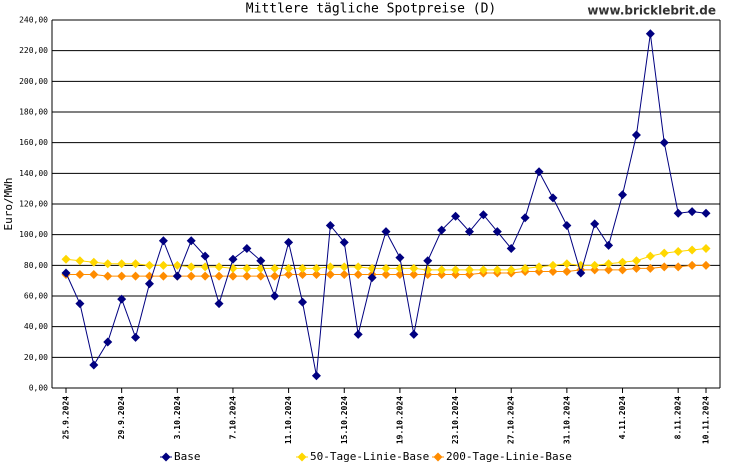 The height and width of the screenshot is (464, 750). What do you see at coordinates (66, 418) in the screenshot?
I see `x-tick-label: 25.9.2024` at bounding box center [66, 418].